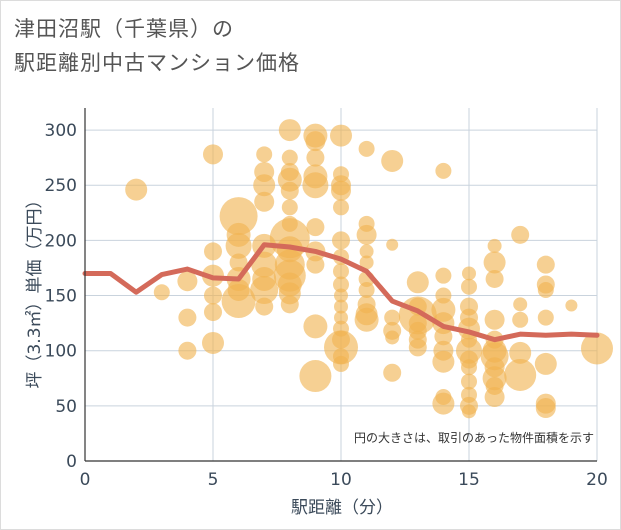  Describe the element at coordinates (61, 131) in the screenshot. I see `y-tick-label: 300` at that location.